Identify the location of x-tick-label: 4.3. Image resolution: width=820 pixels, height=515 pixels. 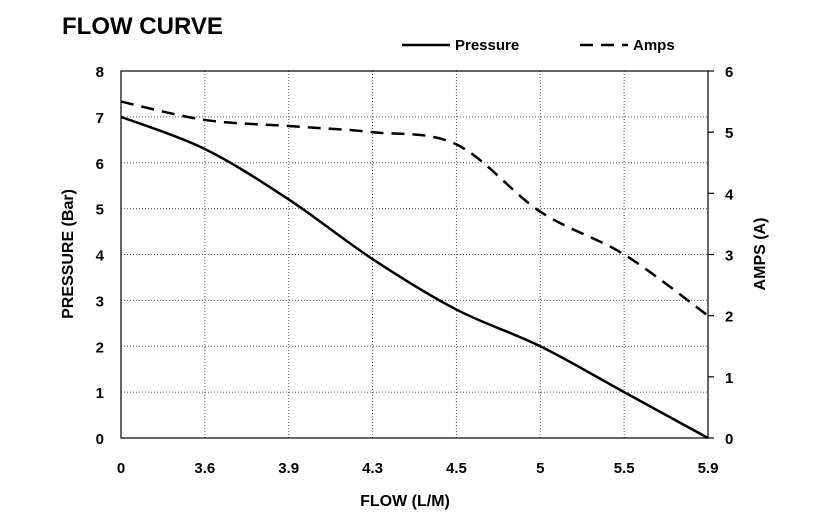
(372, 468).